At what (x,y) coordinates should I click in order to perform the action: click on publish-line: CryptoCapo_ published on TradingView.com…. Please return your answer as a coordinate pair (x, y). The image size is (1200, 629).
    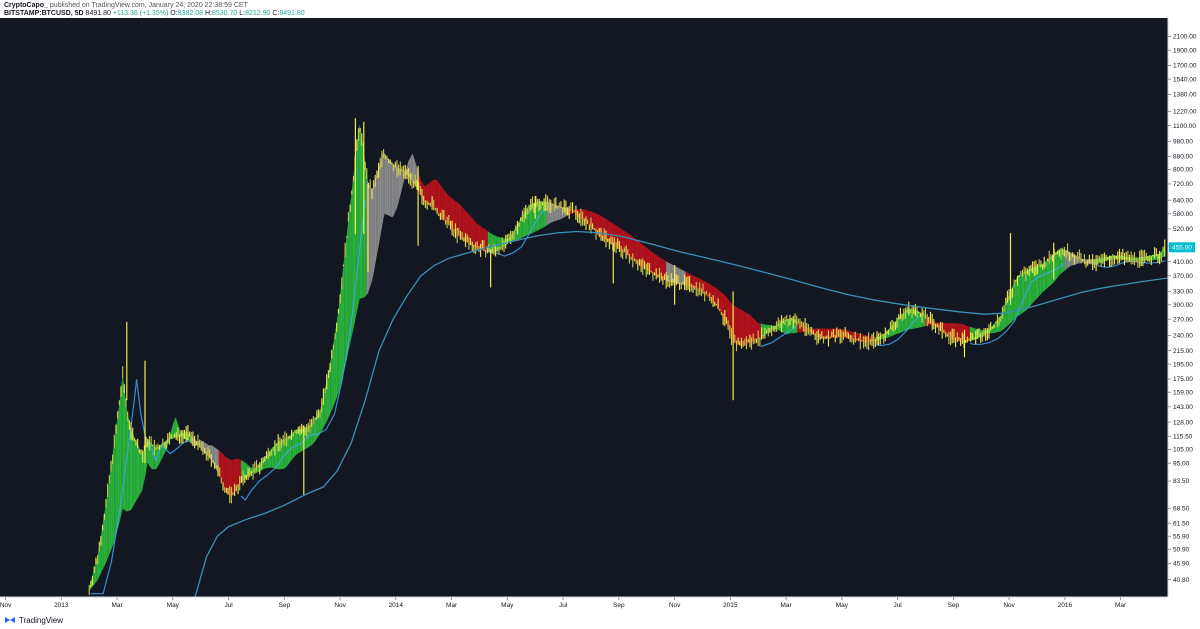
    Looking at the image, I should click on (154, 6).